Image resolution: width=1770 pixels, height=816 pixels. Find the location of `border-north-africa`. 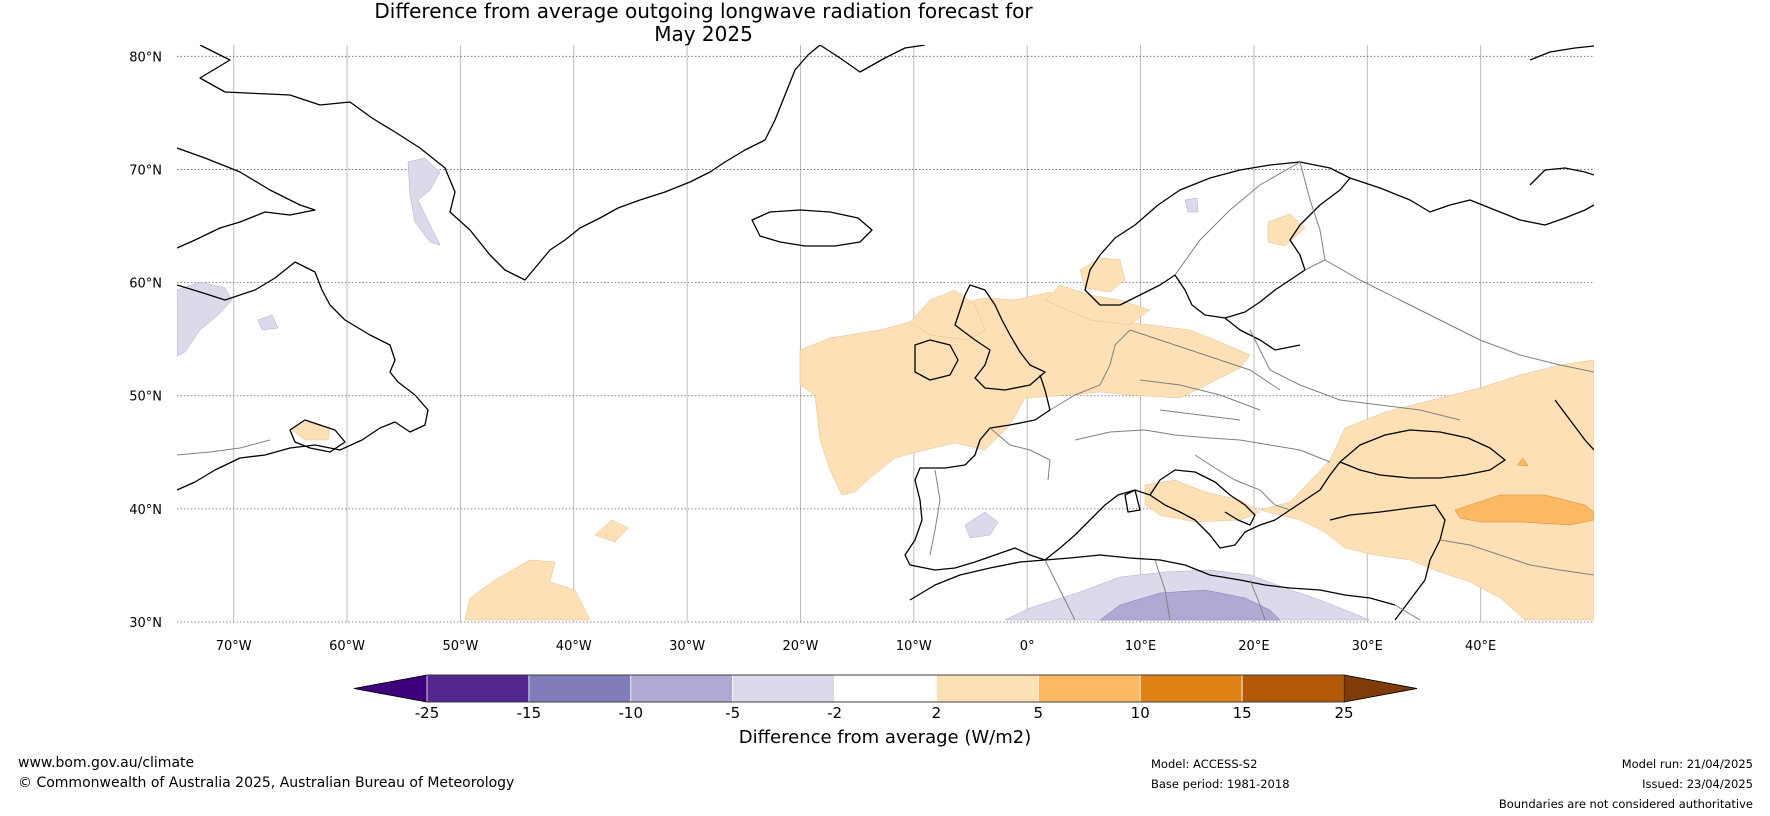

border-north-africa is located at coordinates (1232, 590).